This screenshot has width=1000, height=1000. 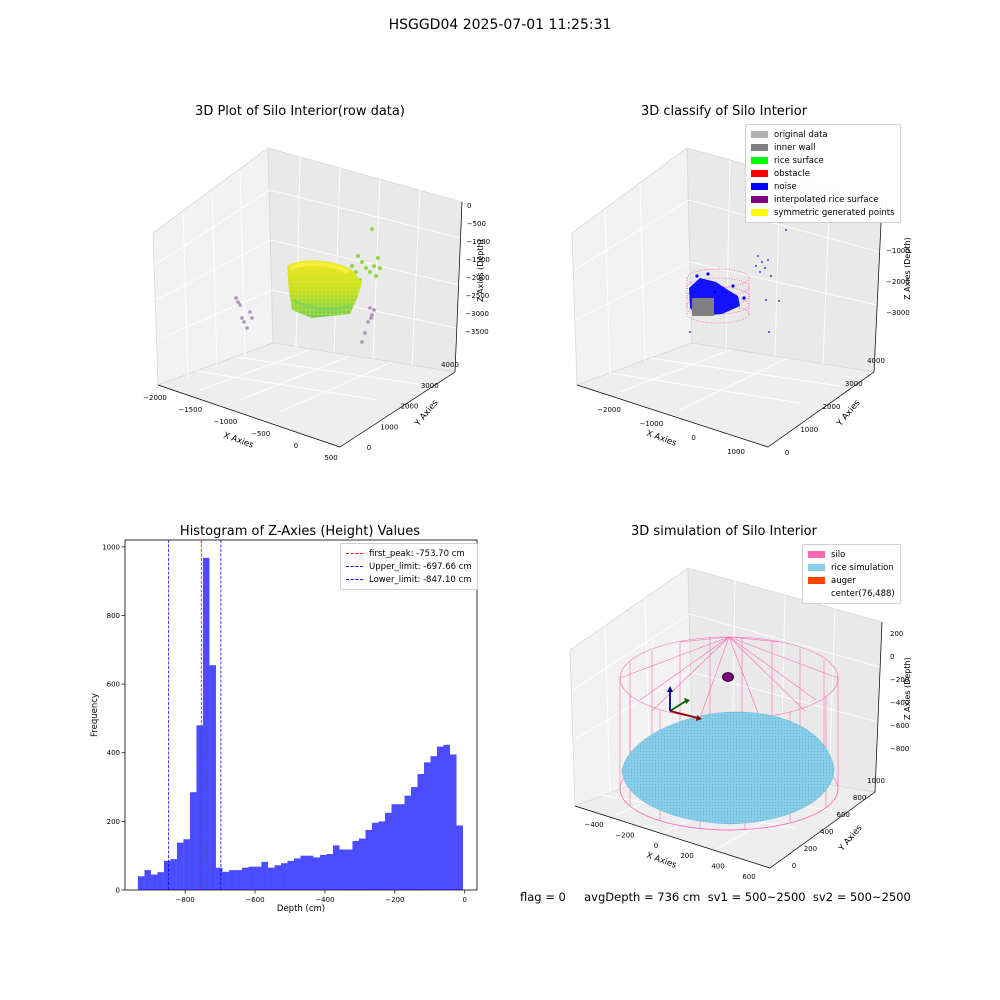 I want to click on panel1-z-tick: 0, so click(x=469, y=206).